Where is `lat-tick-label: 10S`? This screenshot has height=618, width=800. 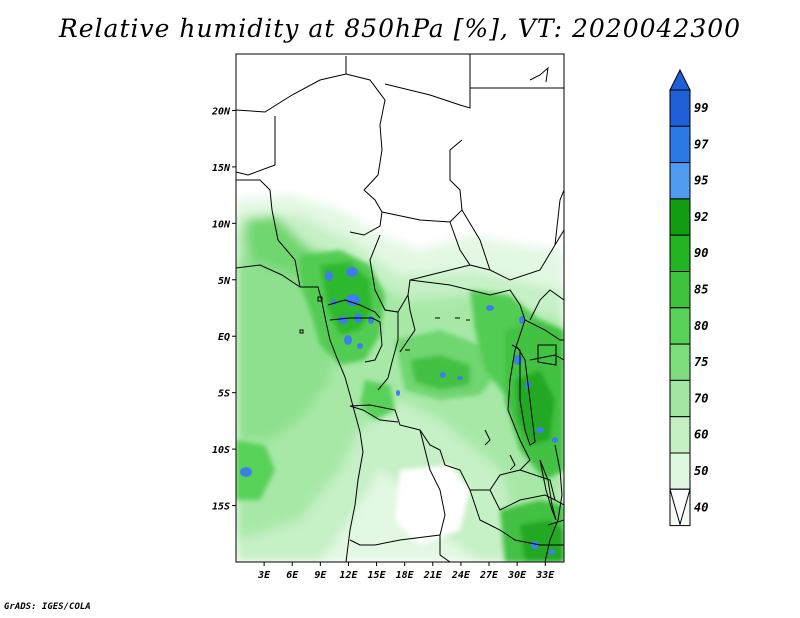 lat-tick-label: 10S is located at coordinates (221, 450).